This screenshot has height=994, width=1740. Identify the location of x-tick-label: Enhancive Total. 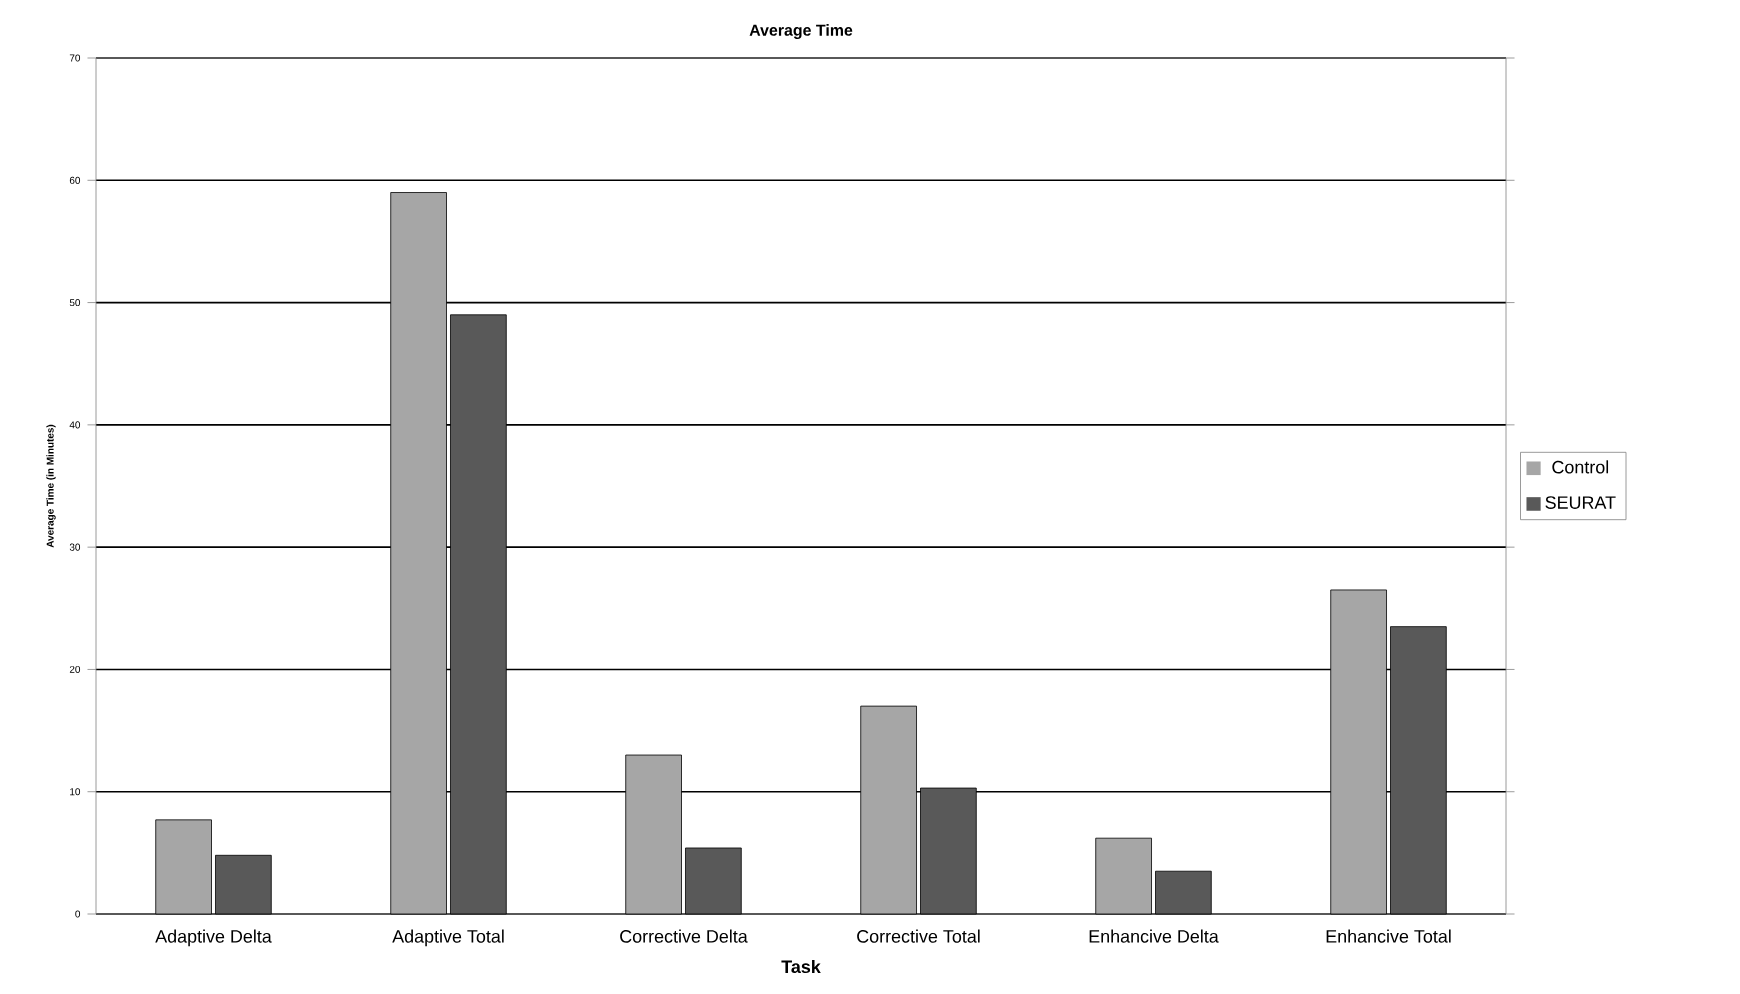
(1388, 936).